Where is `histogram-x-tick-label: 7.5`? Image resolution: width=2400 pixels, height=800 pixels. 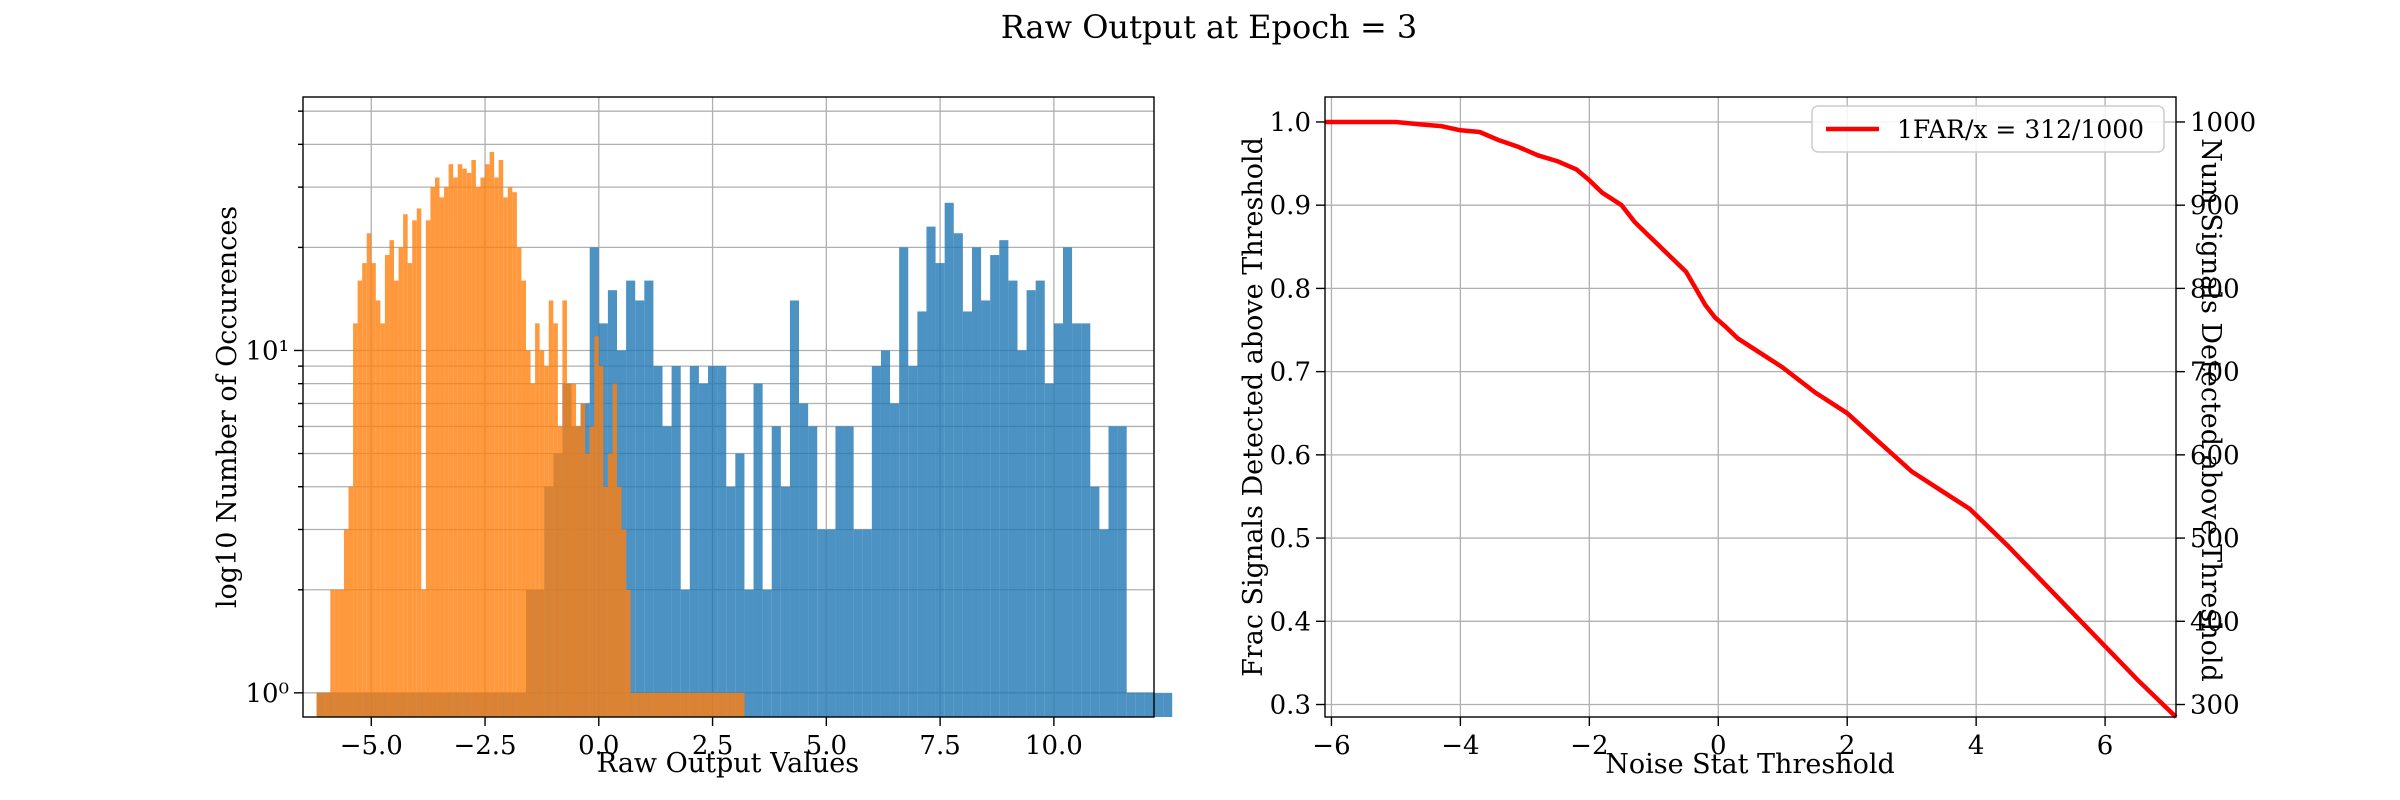
histogram-x-tick-label: 7.5 is located at coordinates (939, 746).